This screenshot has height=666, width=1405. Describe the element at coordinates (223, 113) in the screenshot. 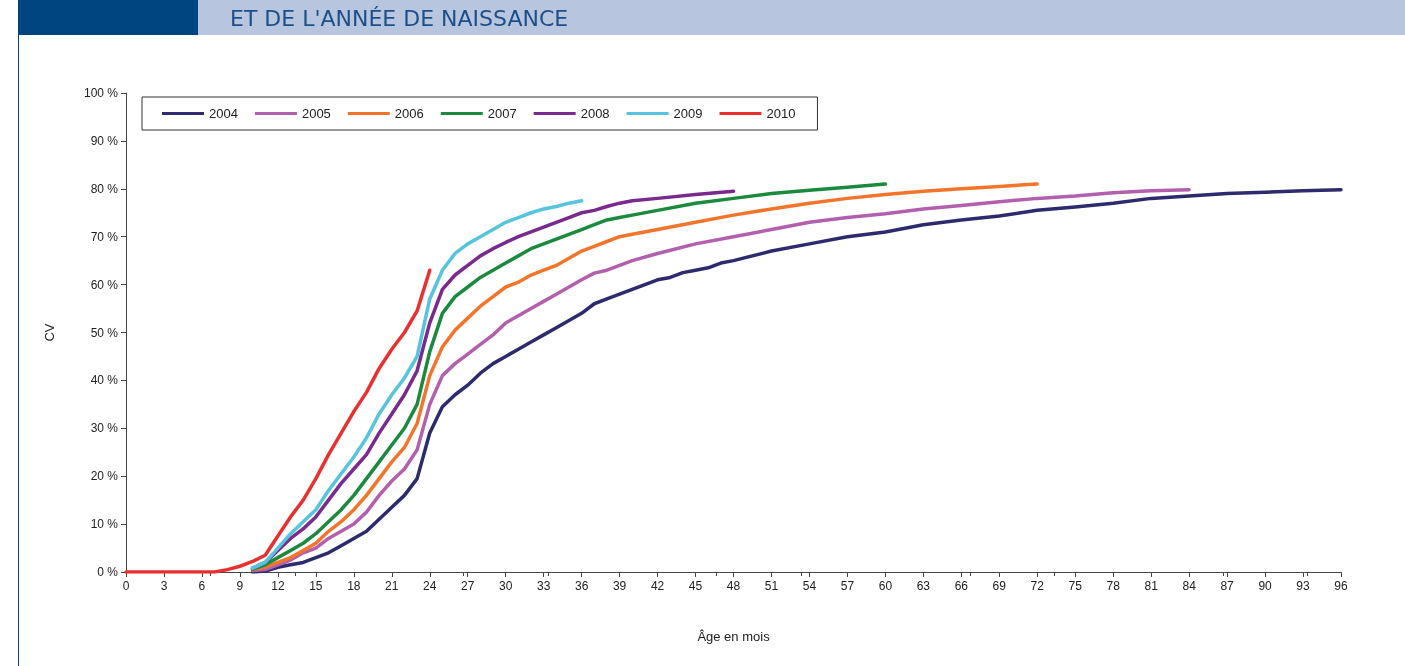

I see `legend-label: 2004` at that location.